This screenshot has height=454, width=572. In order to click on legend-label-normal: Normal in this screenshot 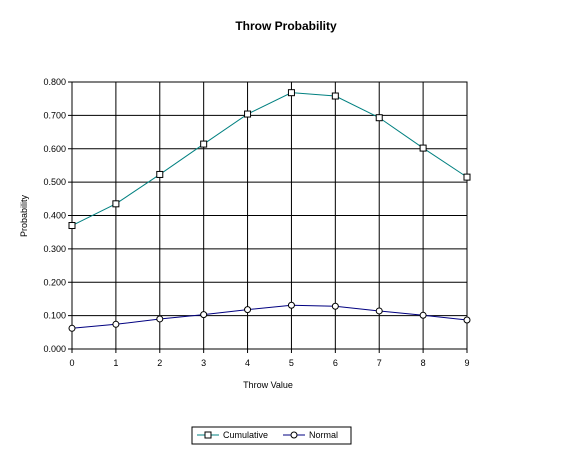, I will do `click(323, 435)`.